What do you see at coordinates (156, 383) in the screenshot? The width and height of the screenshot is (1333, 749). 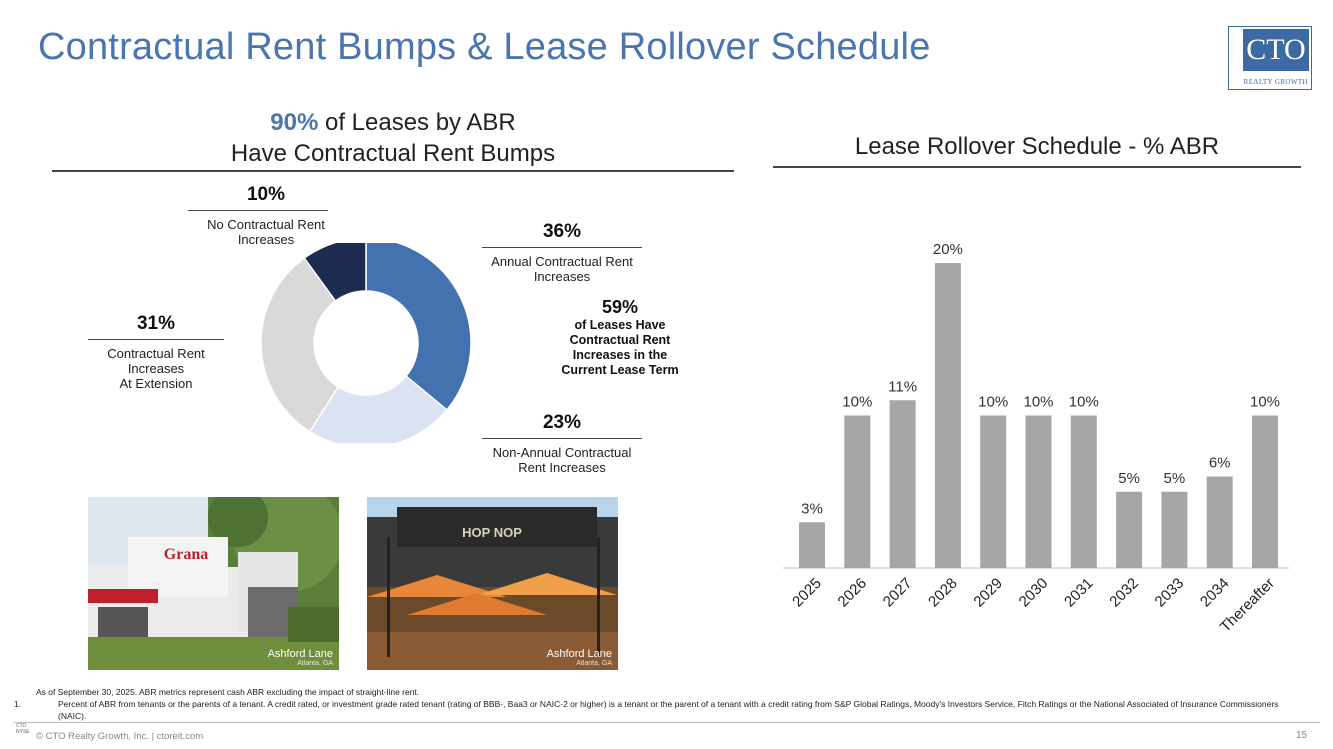 I see `callout-label: At Extension` at bounding box center [156, 383].